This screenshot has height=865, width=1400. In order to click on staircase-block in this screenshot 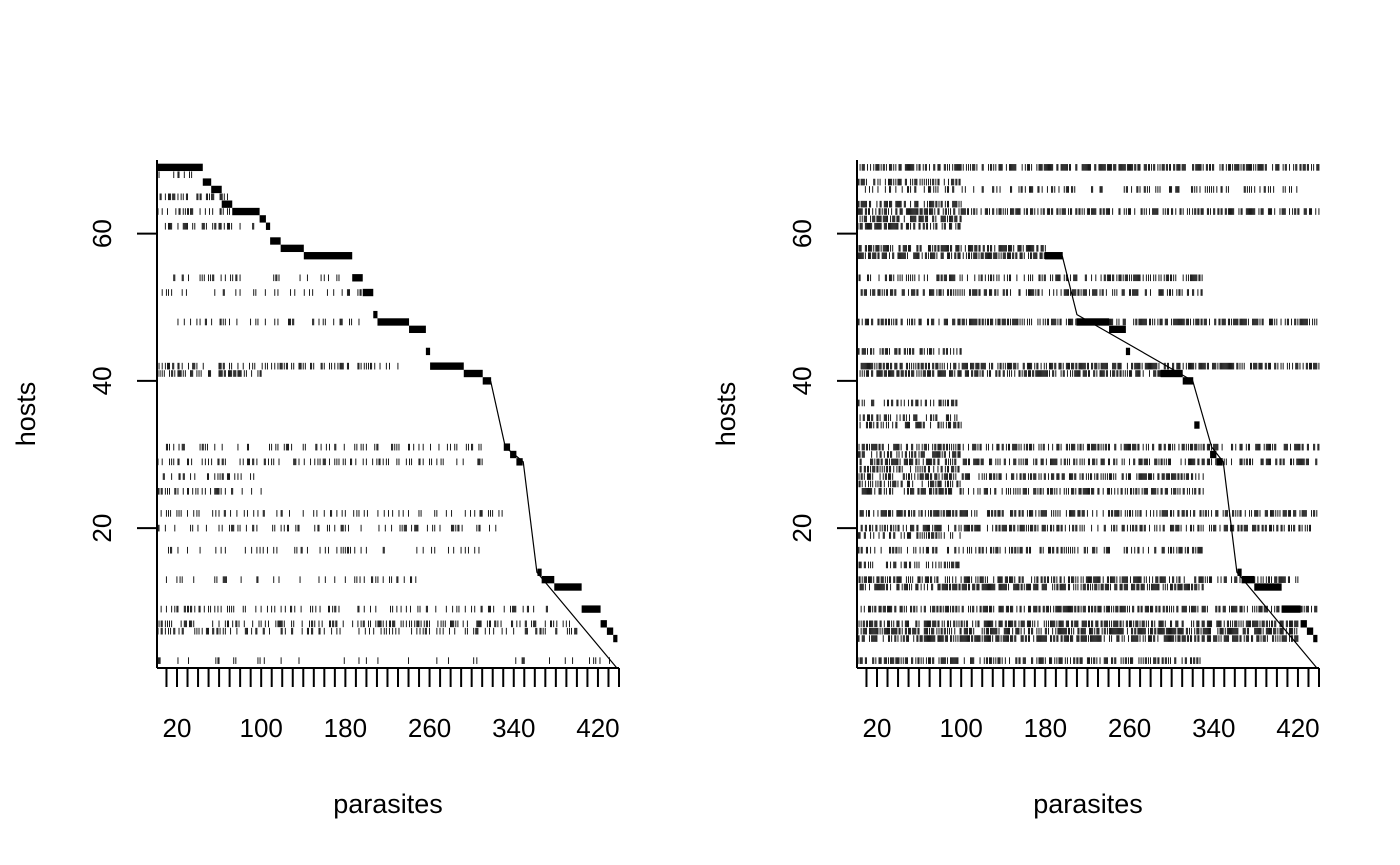, I will do `click(428, 351)`.